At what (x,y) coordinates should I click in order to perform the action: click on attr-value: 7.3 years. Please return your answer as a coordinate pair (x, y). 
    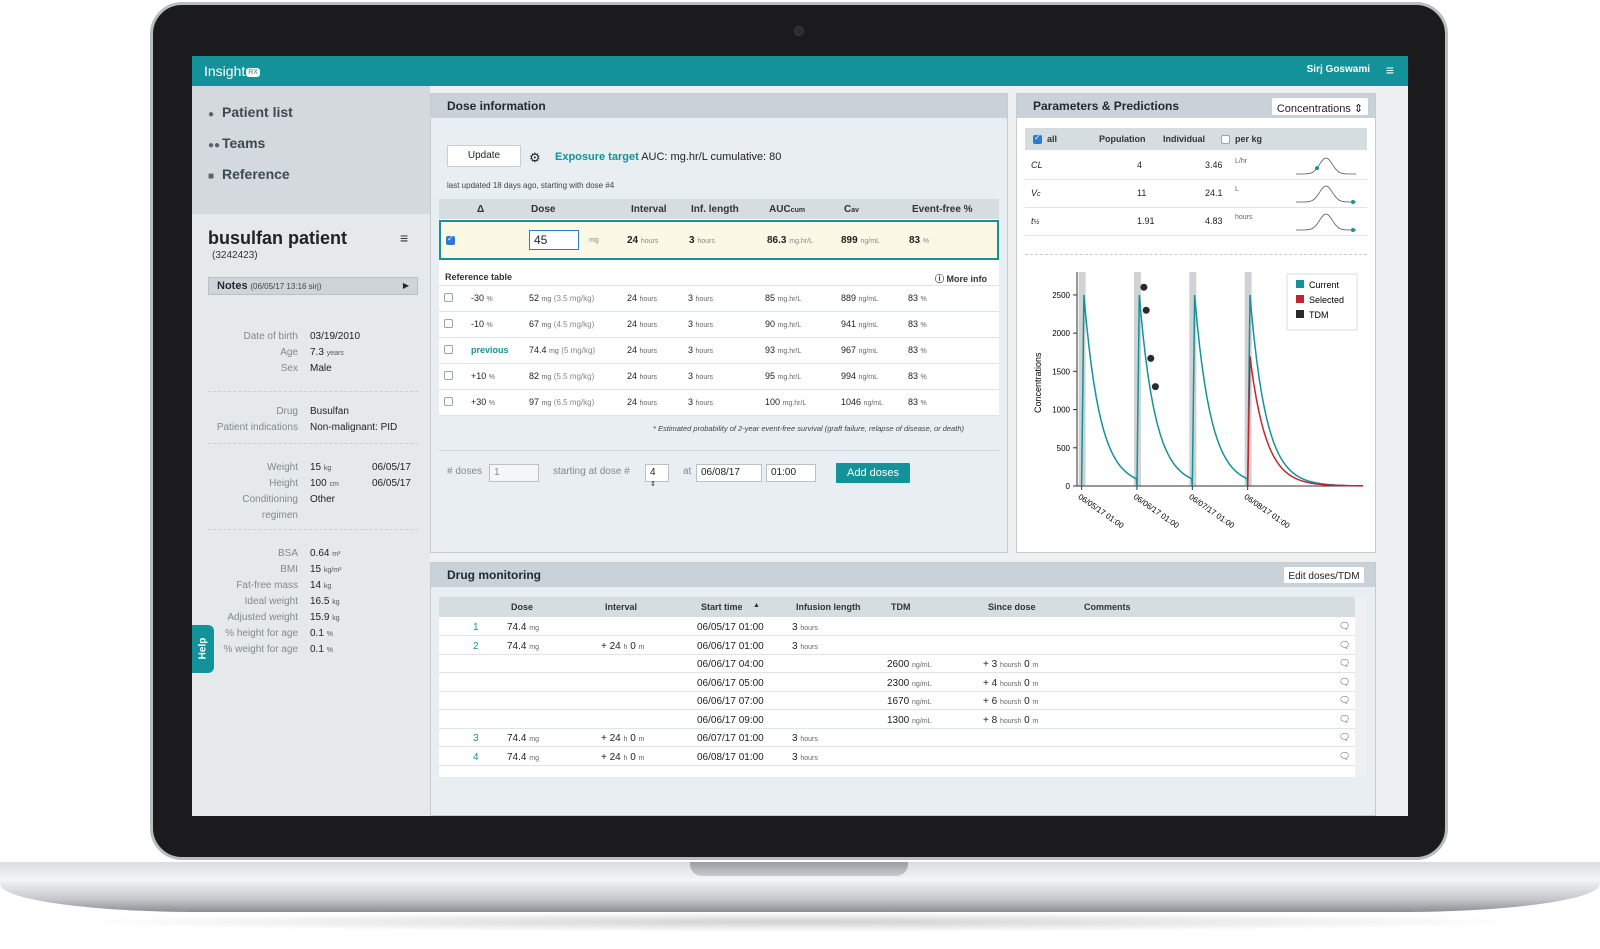
    Looking at the image, I should click on (327, 352).